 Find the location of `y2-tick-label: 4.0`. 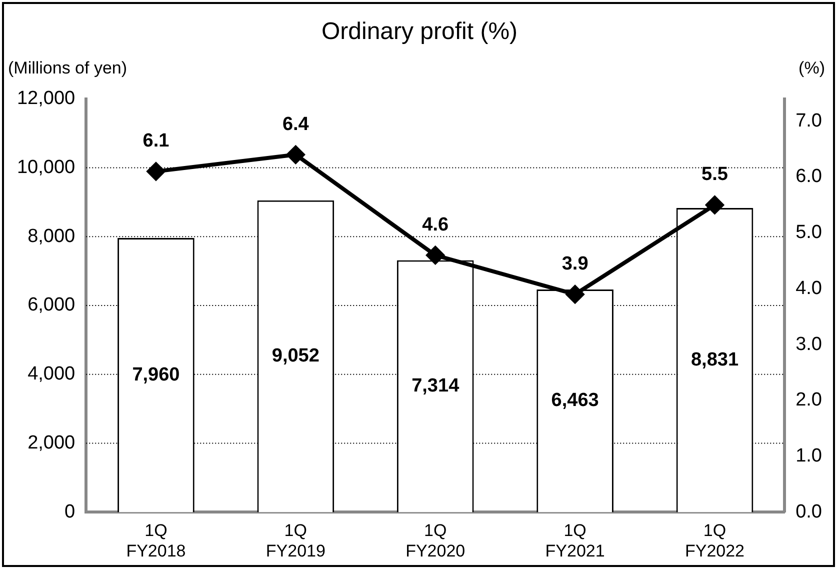

y2-tick-label: 4.0 is located at coordinates (809, 288).